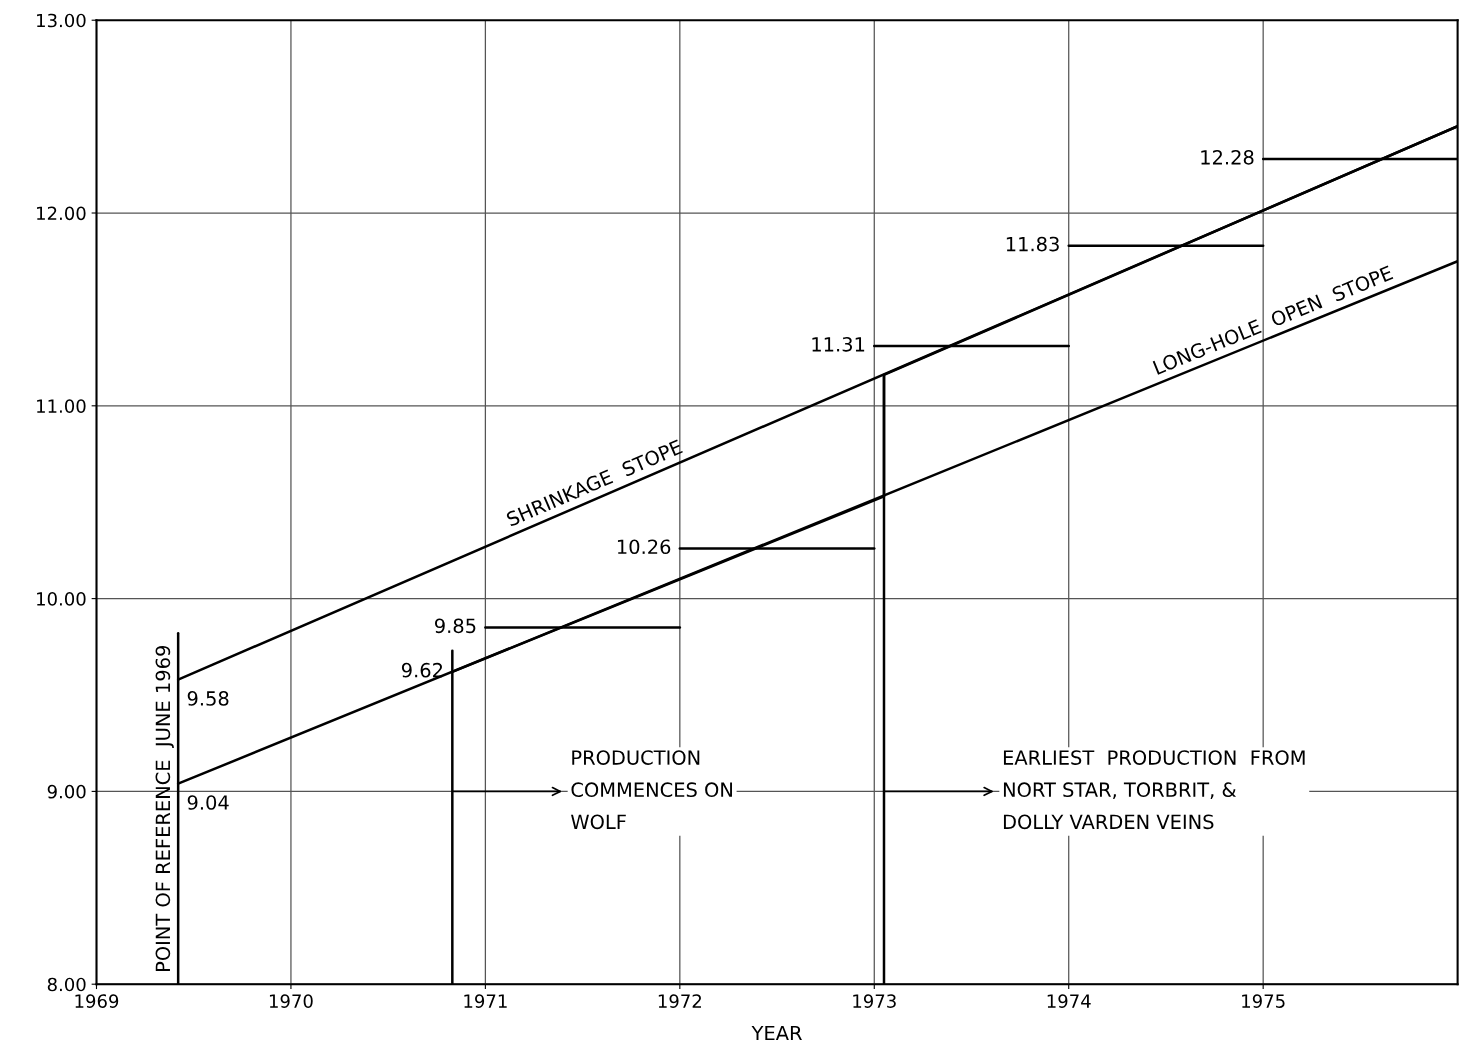 Image resolution: width=1462 pixels, height=1064 pixels. What do you see at coordinates (291, 1001) in the screenshot?
I see `x-tick-label: 1970` at bounding box center [291, 1001].